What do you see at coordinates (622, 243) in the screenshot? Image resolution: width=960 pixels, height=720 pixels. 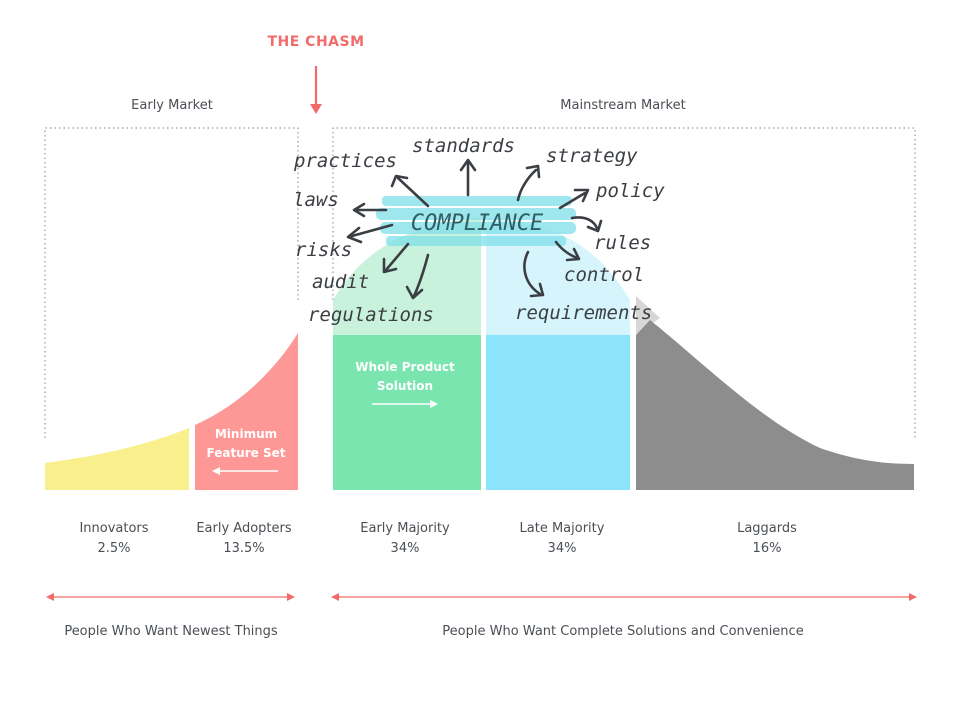 I see `word-rules: rules` at bounding box center [622, 243].